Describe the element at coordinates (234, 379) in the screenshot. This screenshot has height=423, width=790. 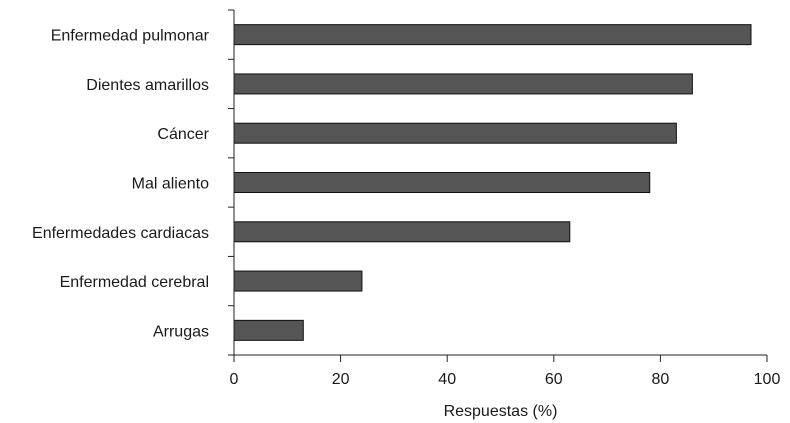
I see `x-tick-label: 0` at that location.